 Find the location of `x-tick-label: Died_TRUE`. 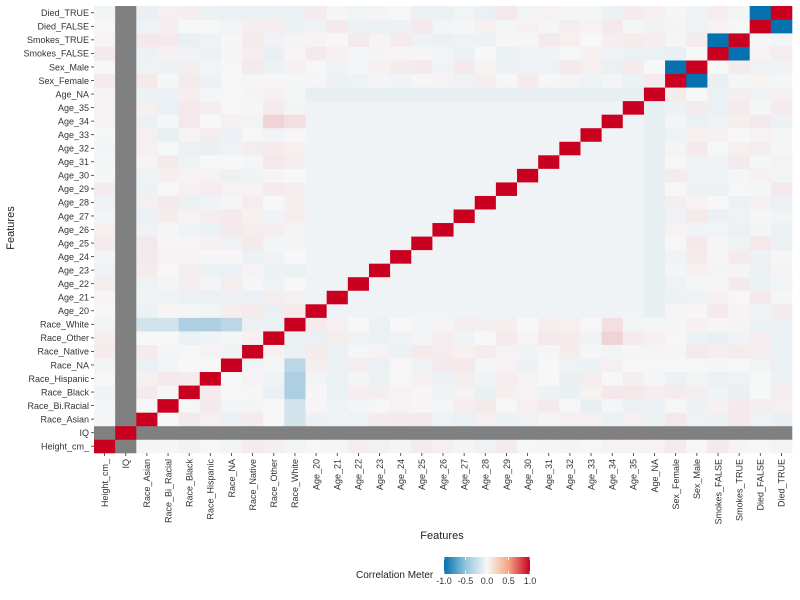

x-tick-label: Died_TRUE is located at coordinates (782, 483).